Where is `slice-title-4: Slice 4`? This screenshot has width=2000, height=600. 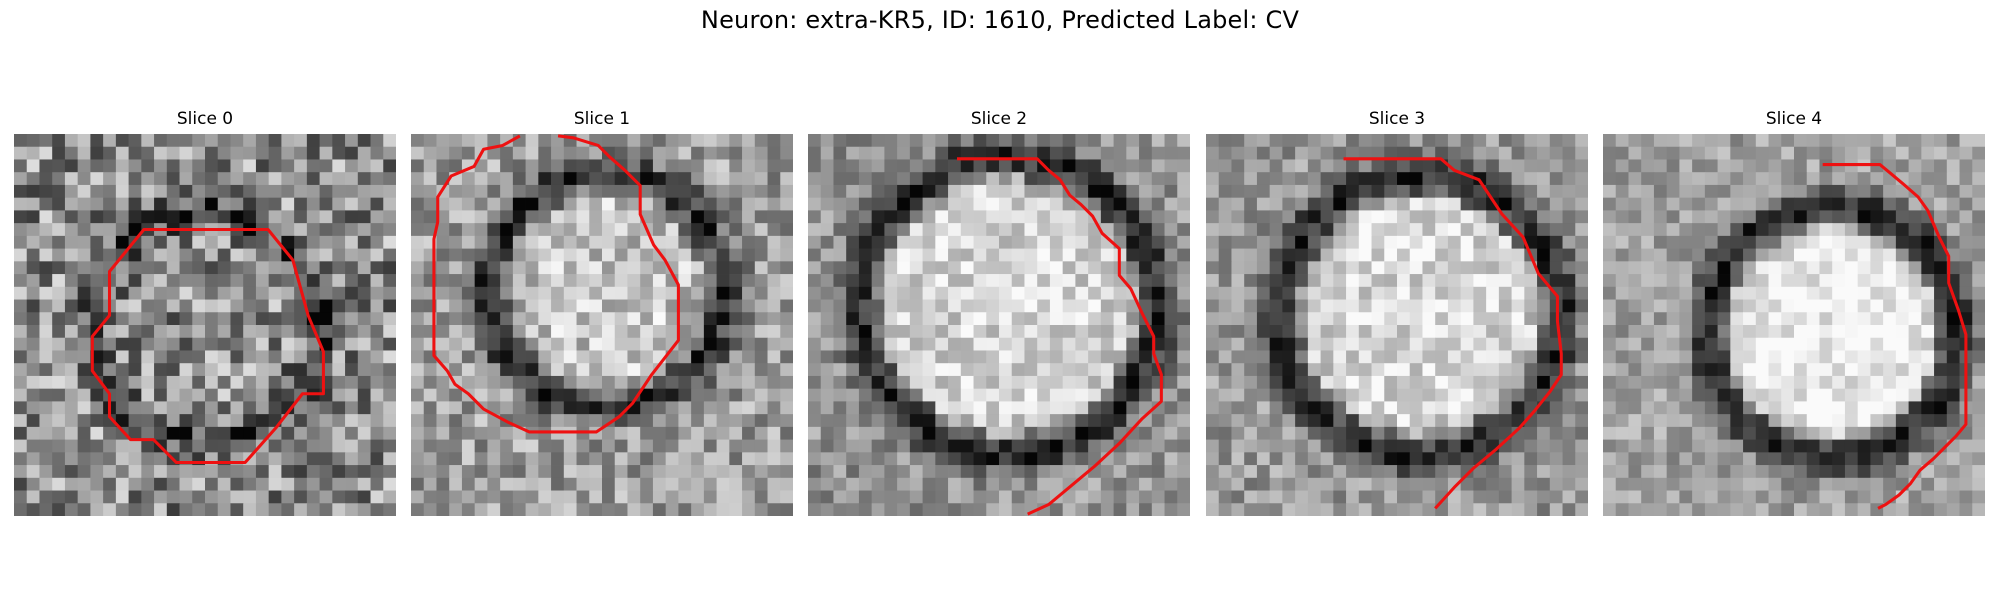
slice-title-4: Slice 4 is located at coordinates (1794, 119).